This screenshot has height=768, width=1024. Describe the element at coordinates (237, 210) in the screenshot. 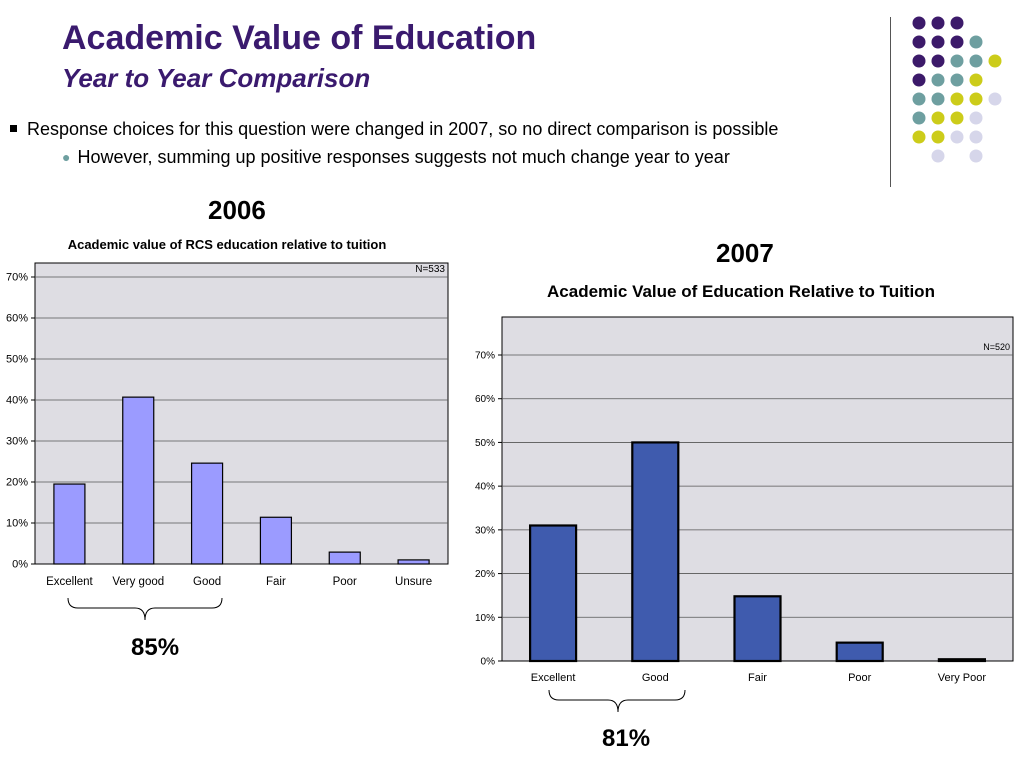

I see `year-2006-label: 2006` at that location.